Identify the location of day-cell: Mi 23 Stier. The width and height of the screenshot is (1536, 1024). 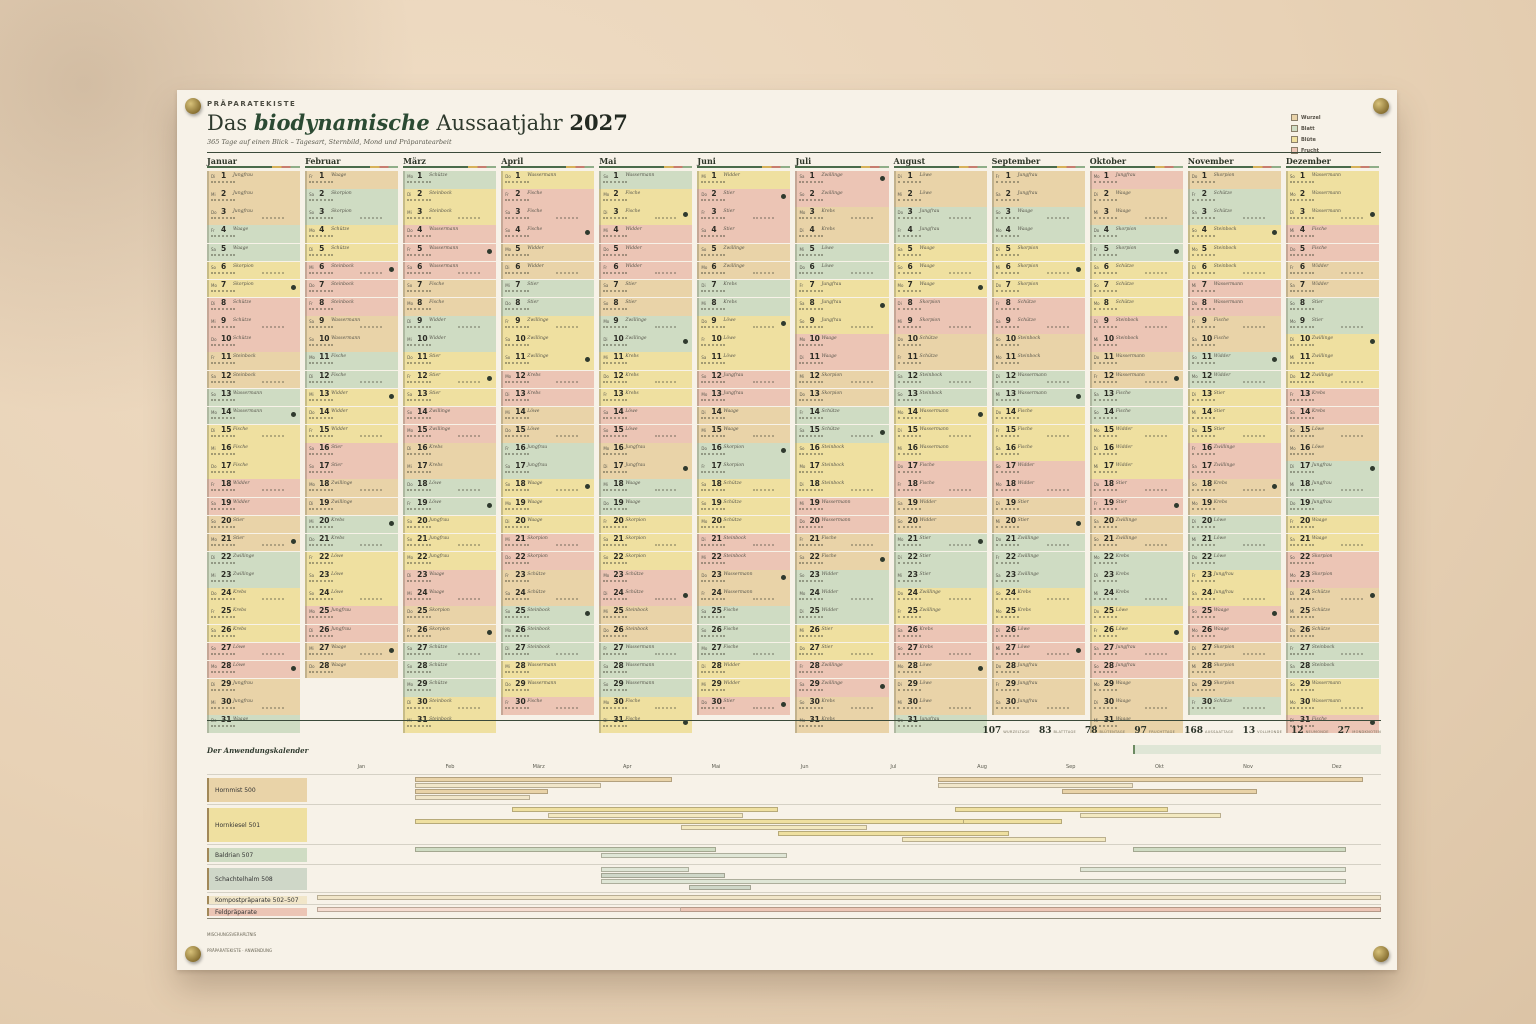
(940, 579).